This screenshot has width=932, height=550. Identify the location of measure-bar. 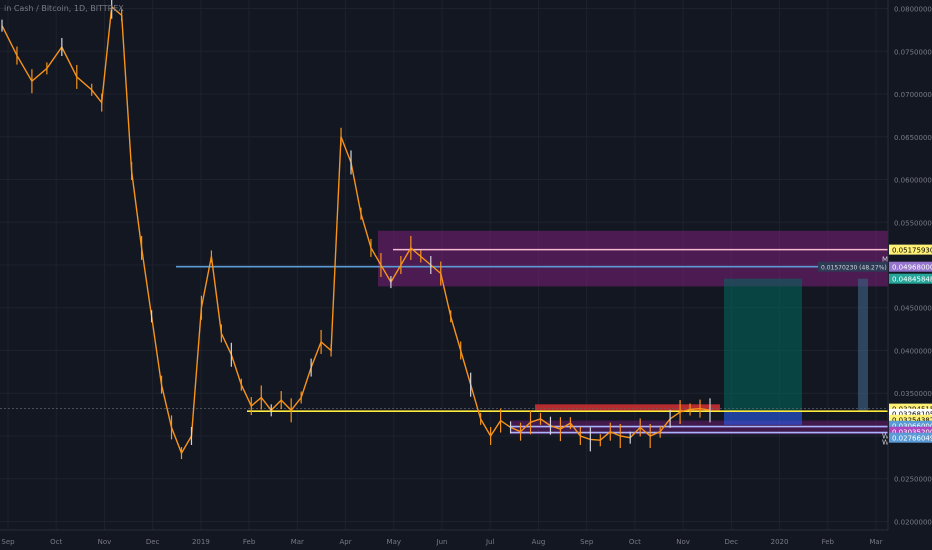
(863, 345).